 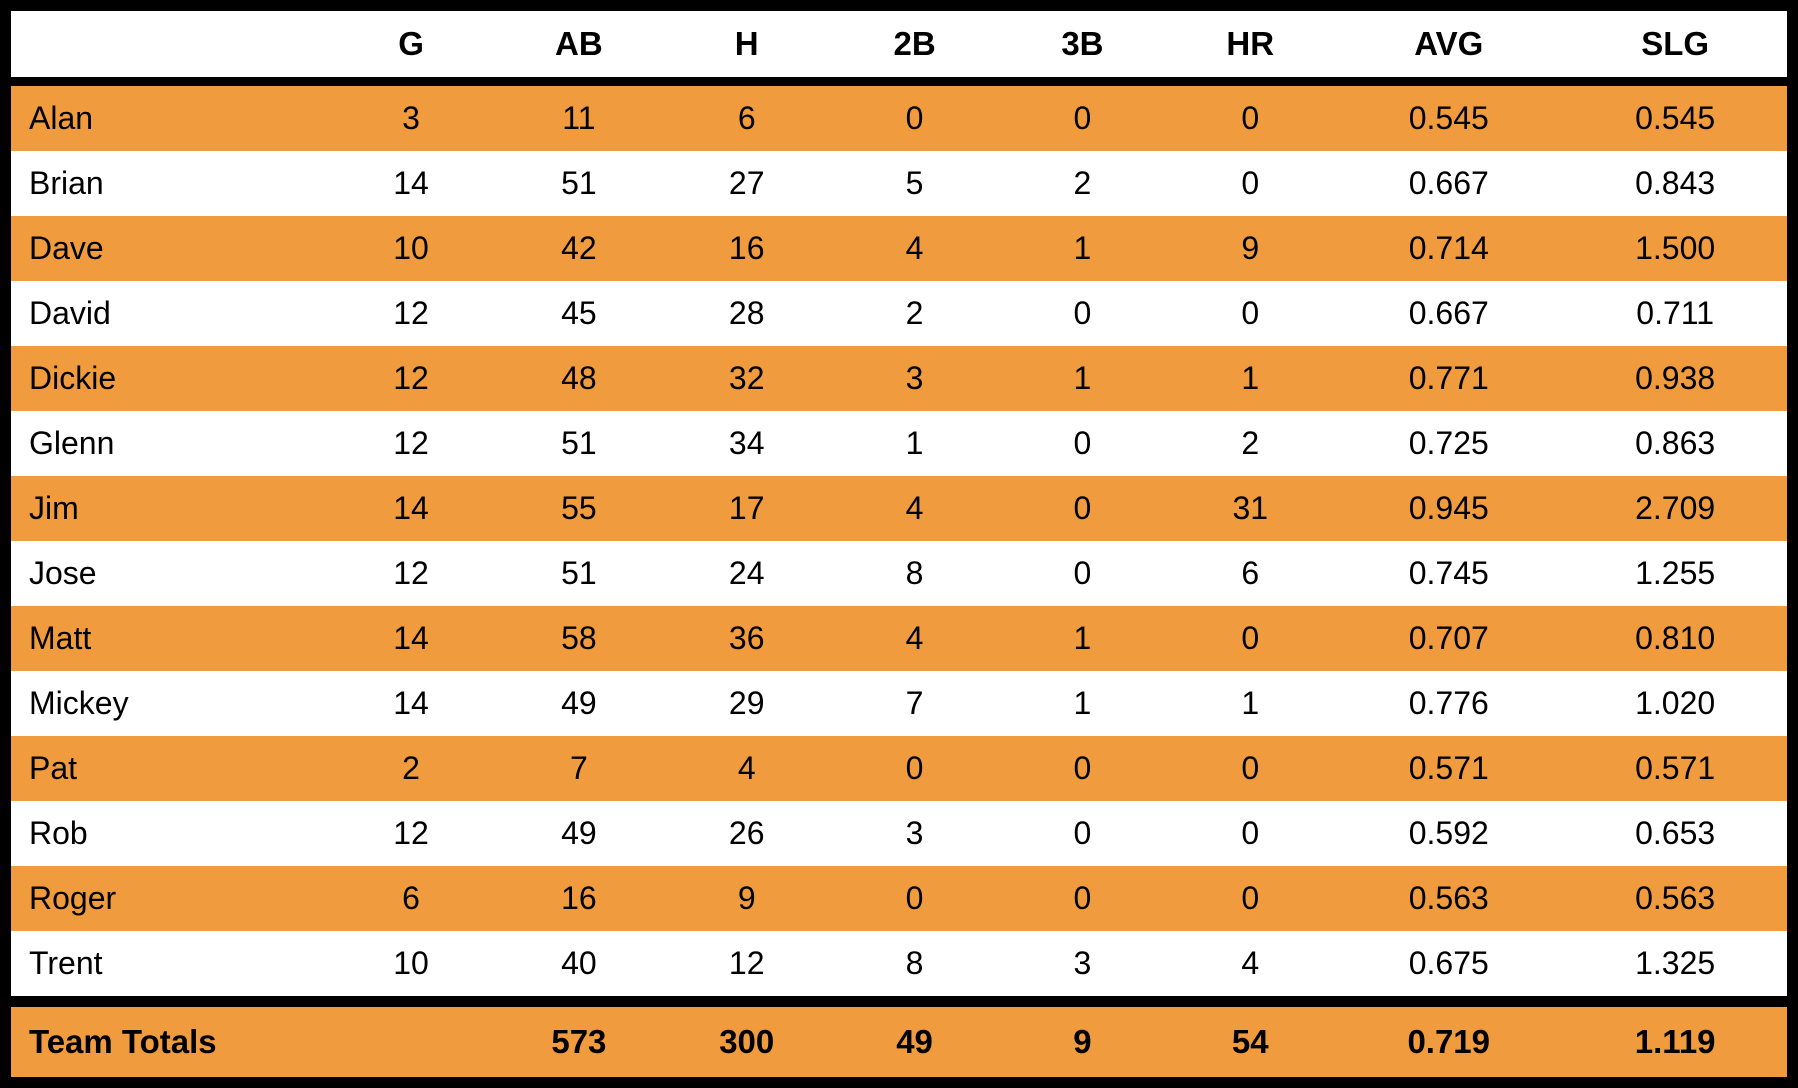 What do you see at coordinates (1675, 703) in the screenshot?
I see `stat-cell: 1.020` at bounding box center [1675, 703].